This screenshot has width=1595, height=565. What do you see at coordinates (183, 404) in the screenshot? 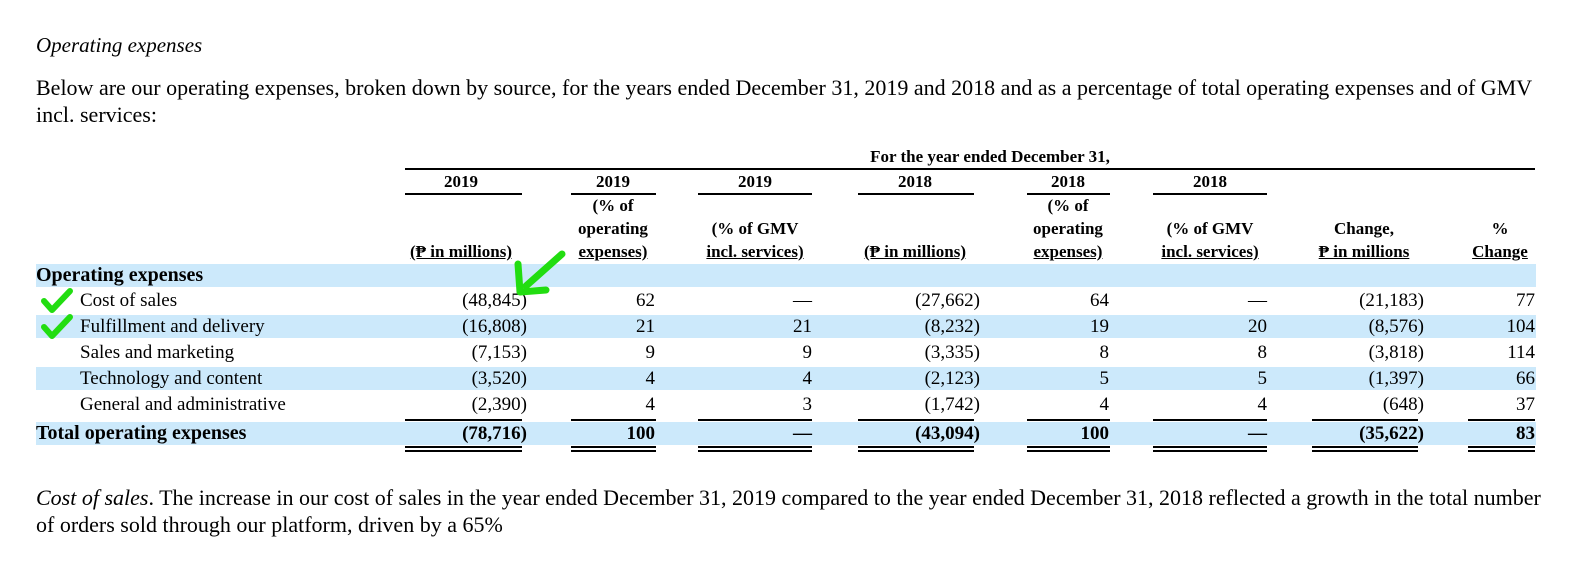
I see `row-label: General and administrative` at bounding box center [183, 404].